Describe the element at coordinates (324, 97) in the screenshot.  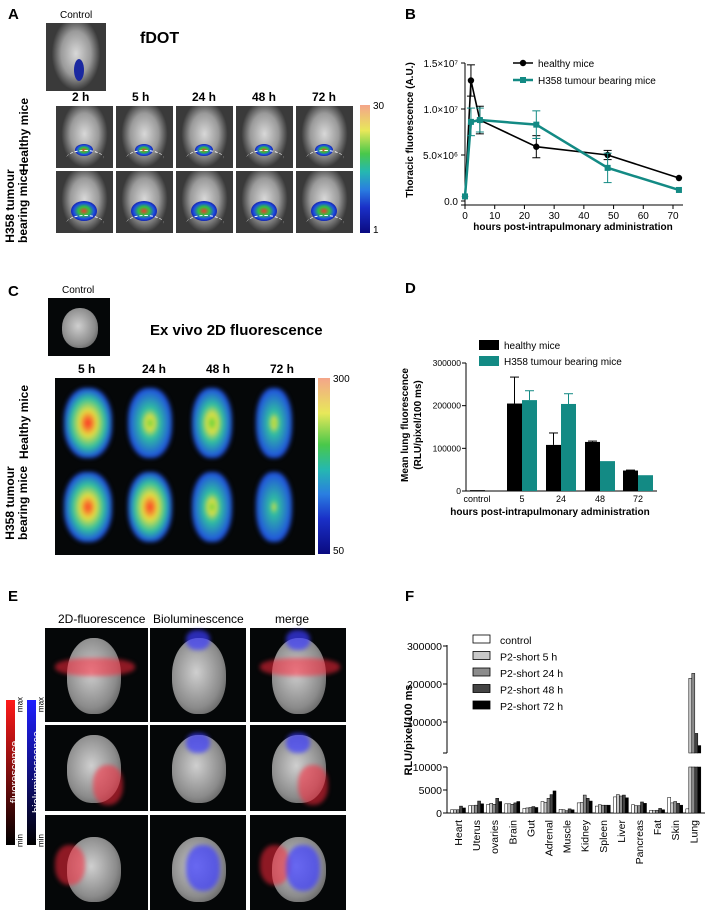
I see `time-label: 72 h` at that location.